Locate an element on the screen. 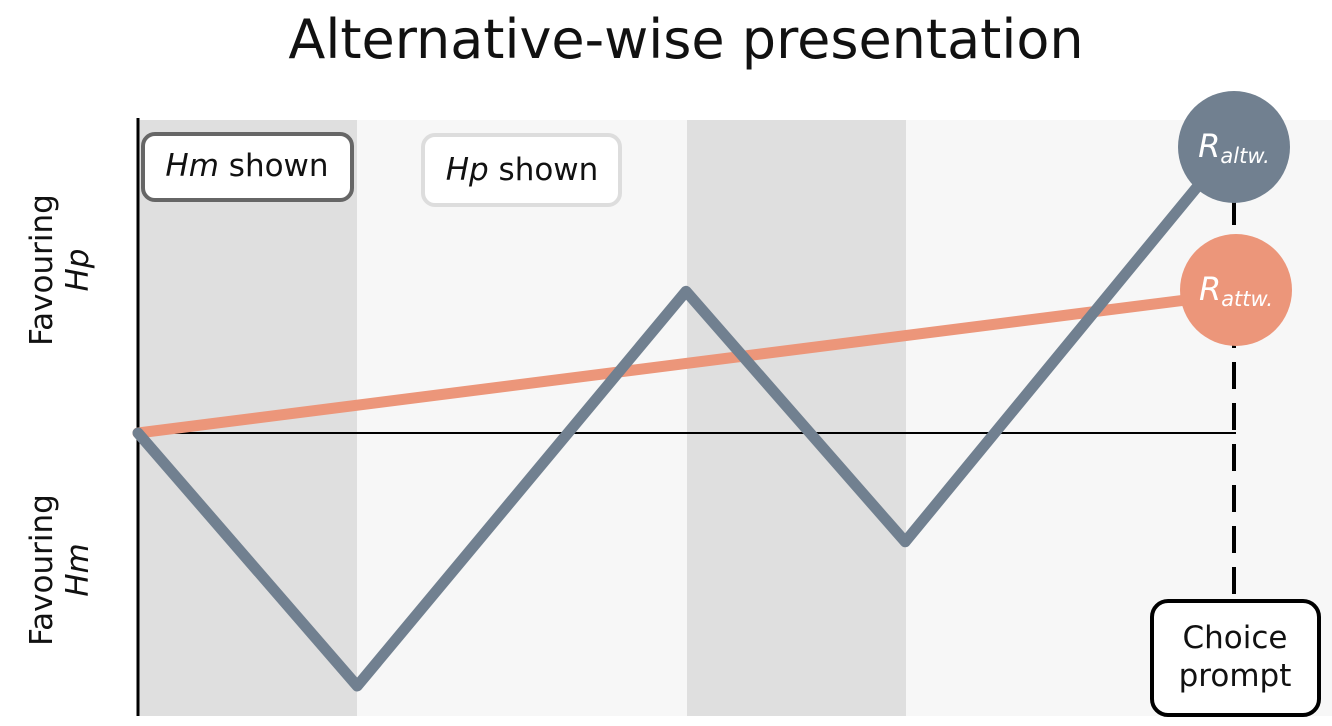  altw-marker: Raltw. is located at coordinates (1234, 147).